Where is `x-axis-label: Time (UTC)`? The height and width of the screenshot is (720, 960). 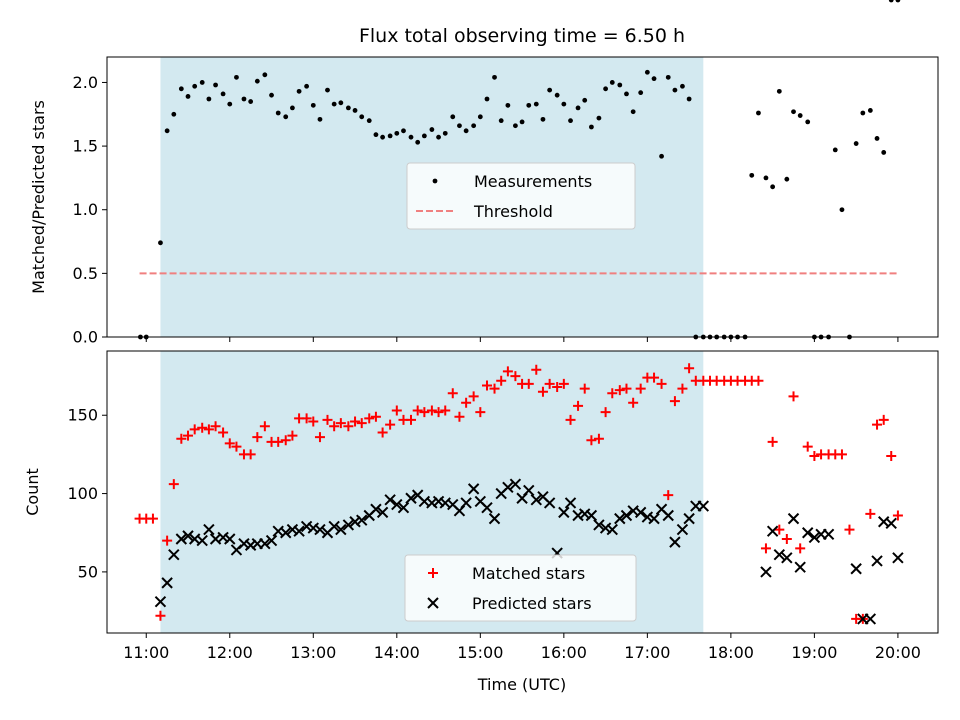
x-axis-label: Time (UTC) is located at coordinates (521, 684).